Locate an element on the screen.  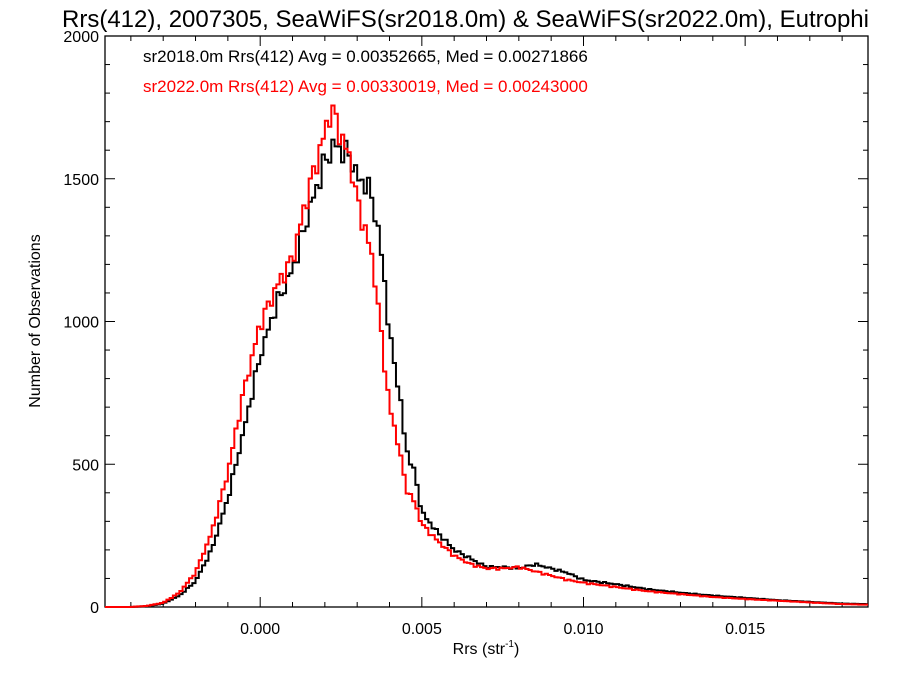
y-tick-label: 0 is located at coordinates (94, 608).